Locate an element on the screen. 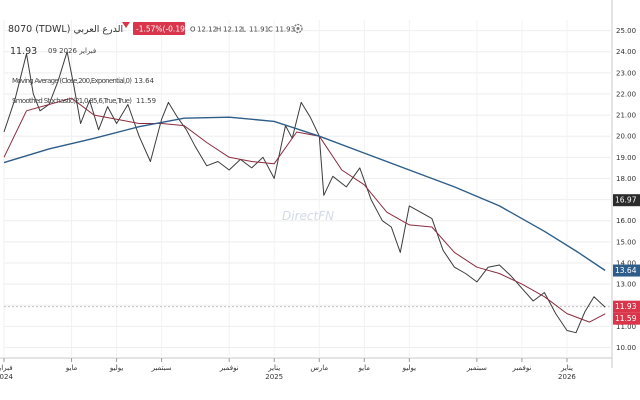  gear-icon is located at coordinates (298, 28).